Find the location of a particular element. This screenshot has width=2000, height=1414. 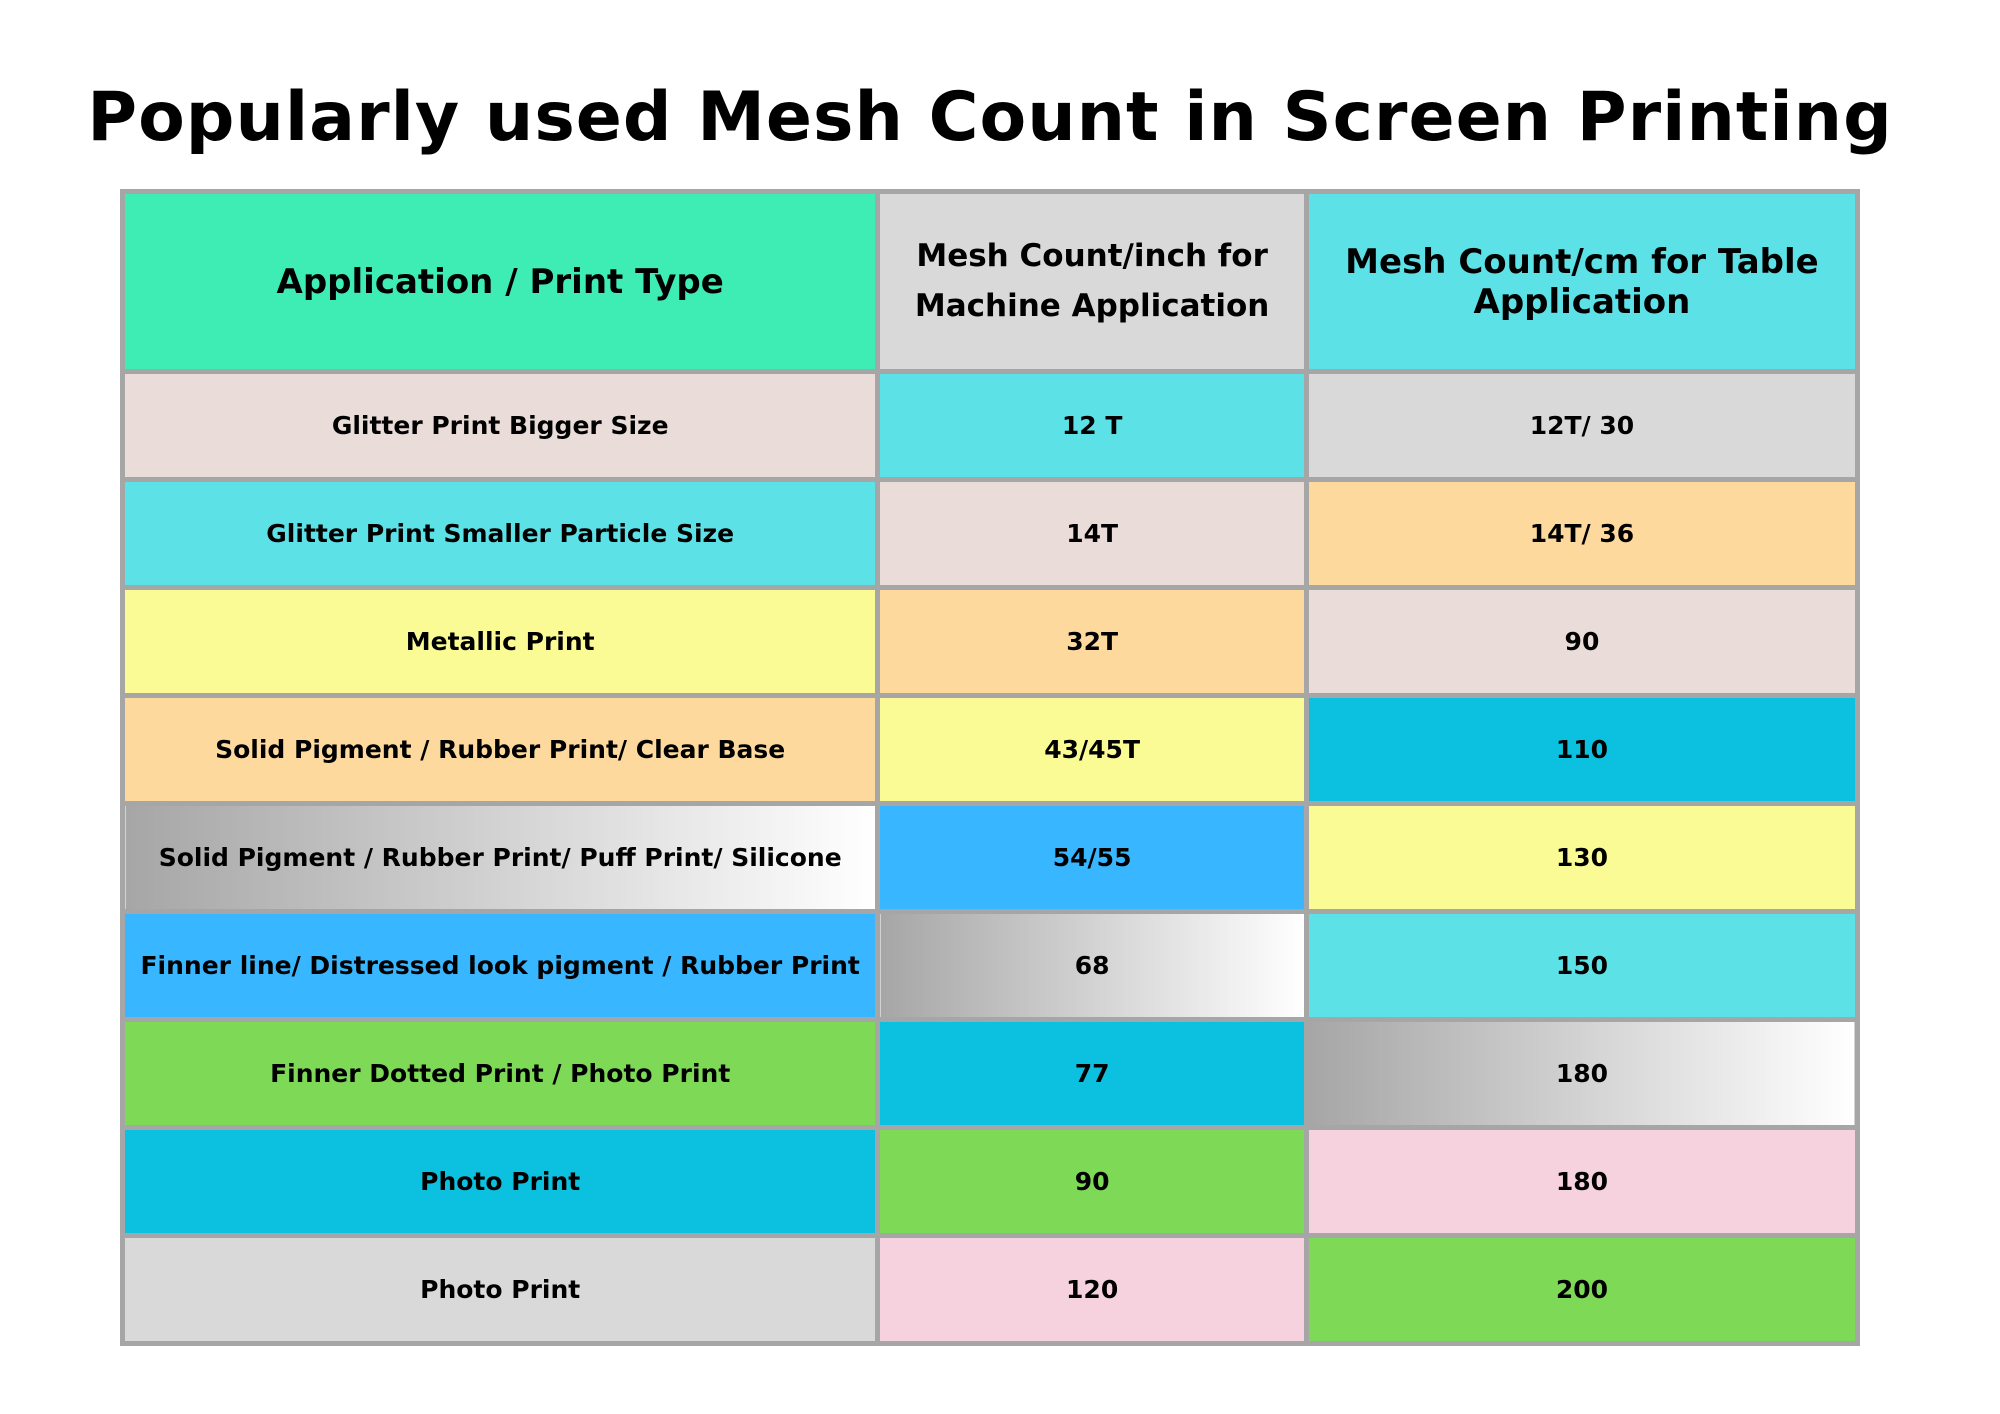

cell-mesh-cm: 90 is located at coordinates (1582, 641).